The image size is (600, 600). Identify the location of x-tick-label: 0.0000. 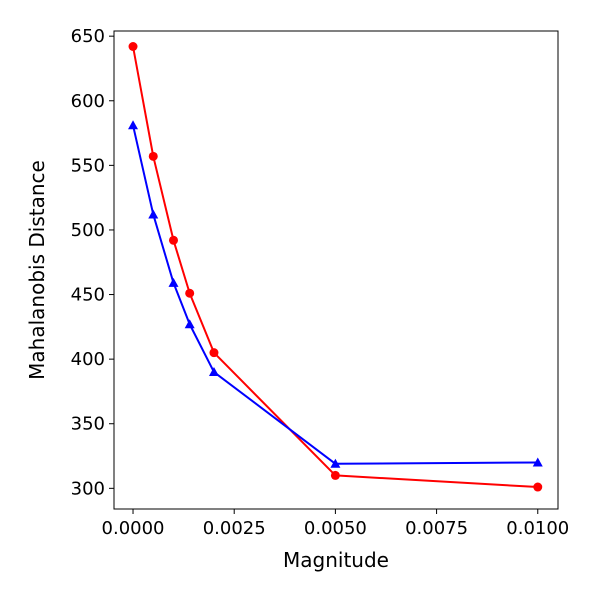
(133, 528).